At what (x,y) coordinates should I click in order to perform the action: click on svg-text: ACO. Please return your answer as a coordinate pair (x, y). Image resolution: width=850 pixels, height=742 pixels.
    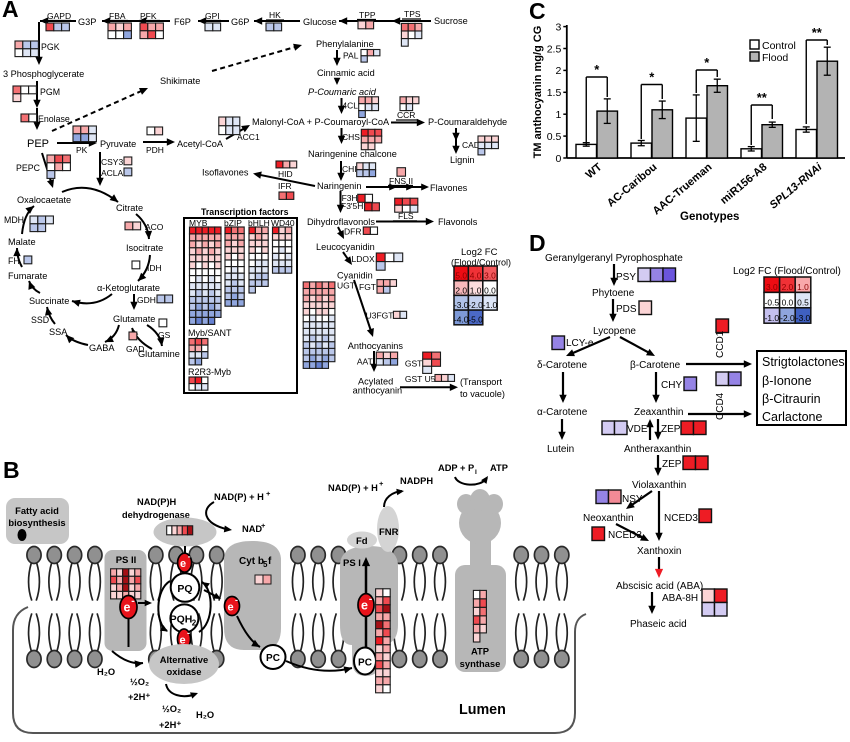
    Looking at the image, I should click on (154, 227).